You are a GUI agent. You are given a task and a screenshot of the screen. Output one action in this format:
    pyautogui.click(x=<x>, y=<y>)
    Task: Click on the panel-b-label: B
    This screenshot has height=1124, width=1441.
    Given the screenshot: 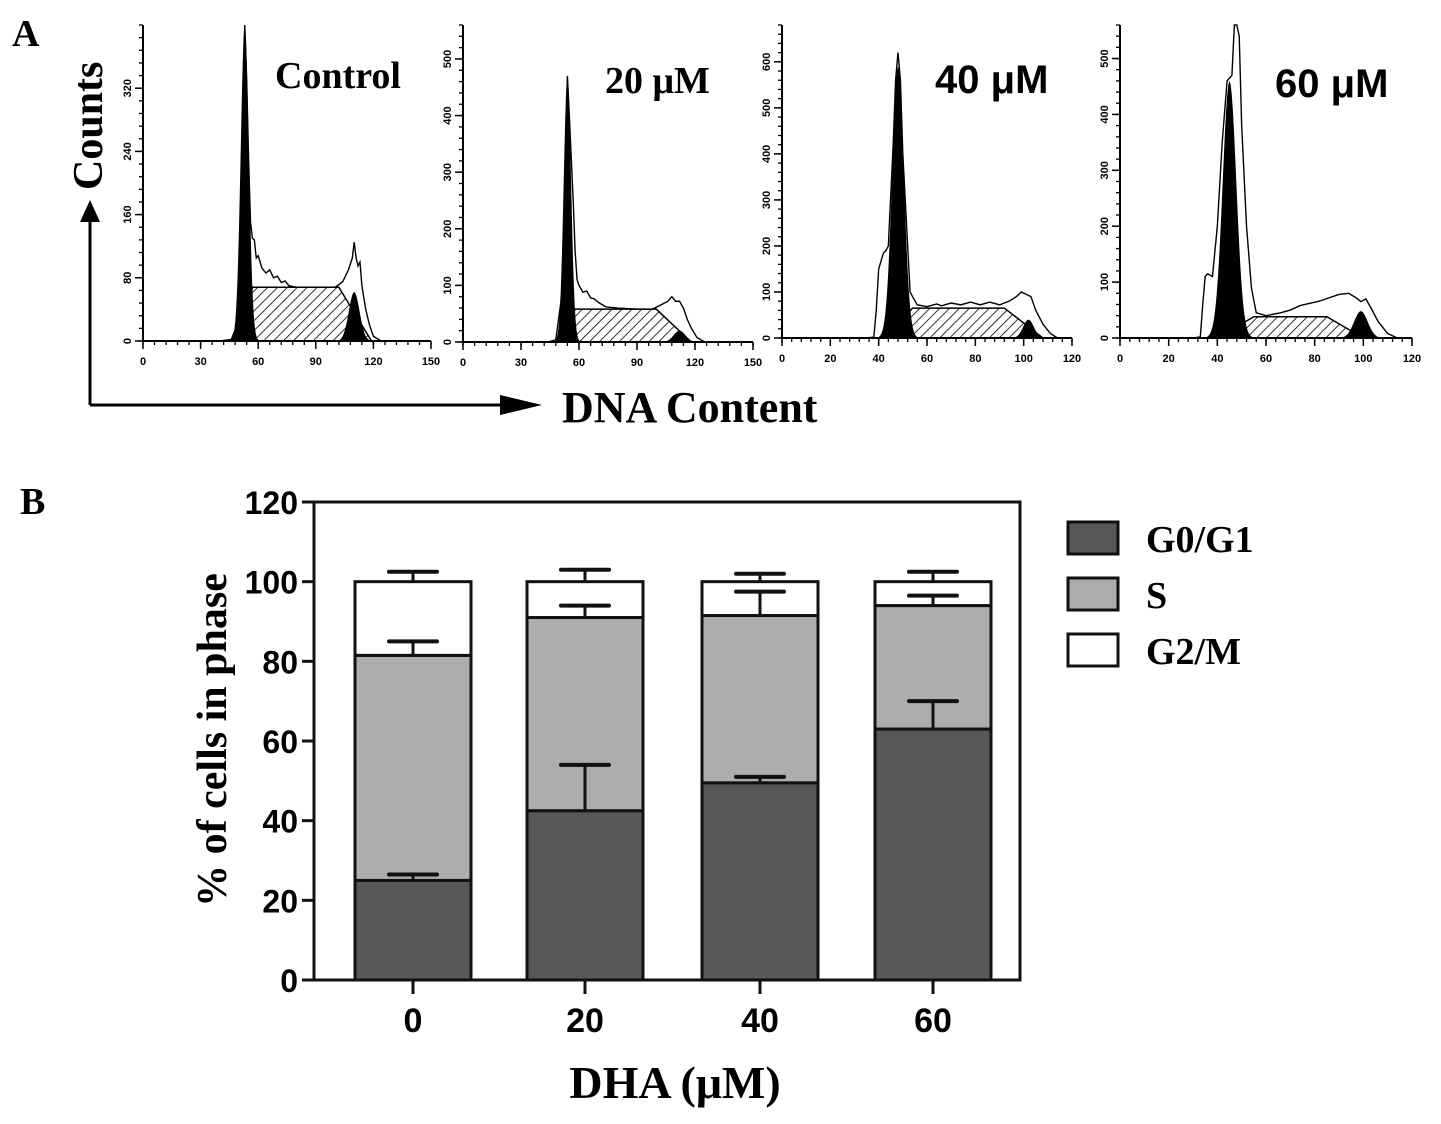 What is the action you would take?
    pyautogui.click(x=32, y=502)
    